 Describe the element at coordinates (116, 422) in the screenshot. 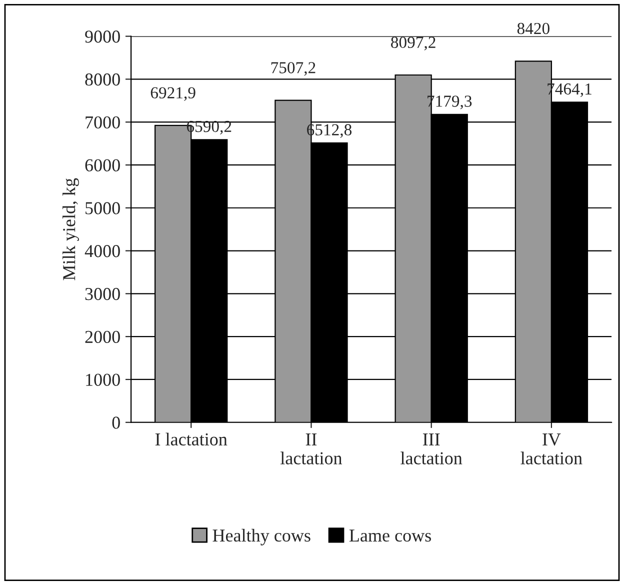

I see `y-tick-label: 0` at that location.